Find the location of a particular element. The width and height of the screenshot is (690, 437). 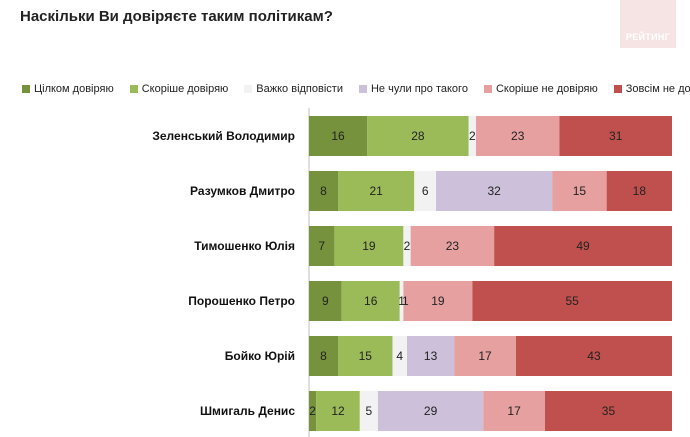

data-label: 18 is located at coordinates (640, 191).